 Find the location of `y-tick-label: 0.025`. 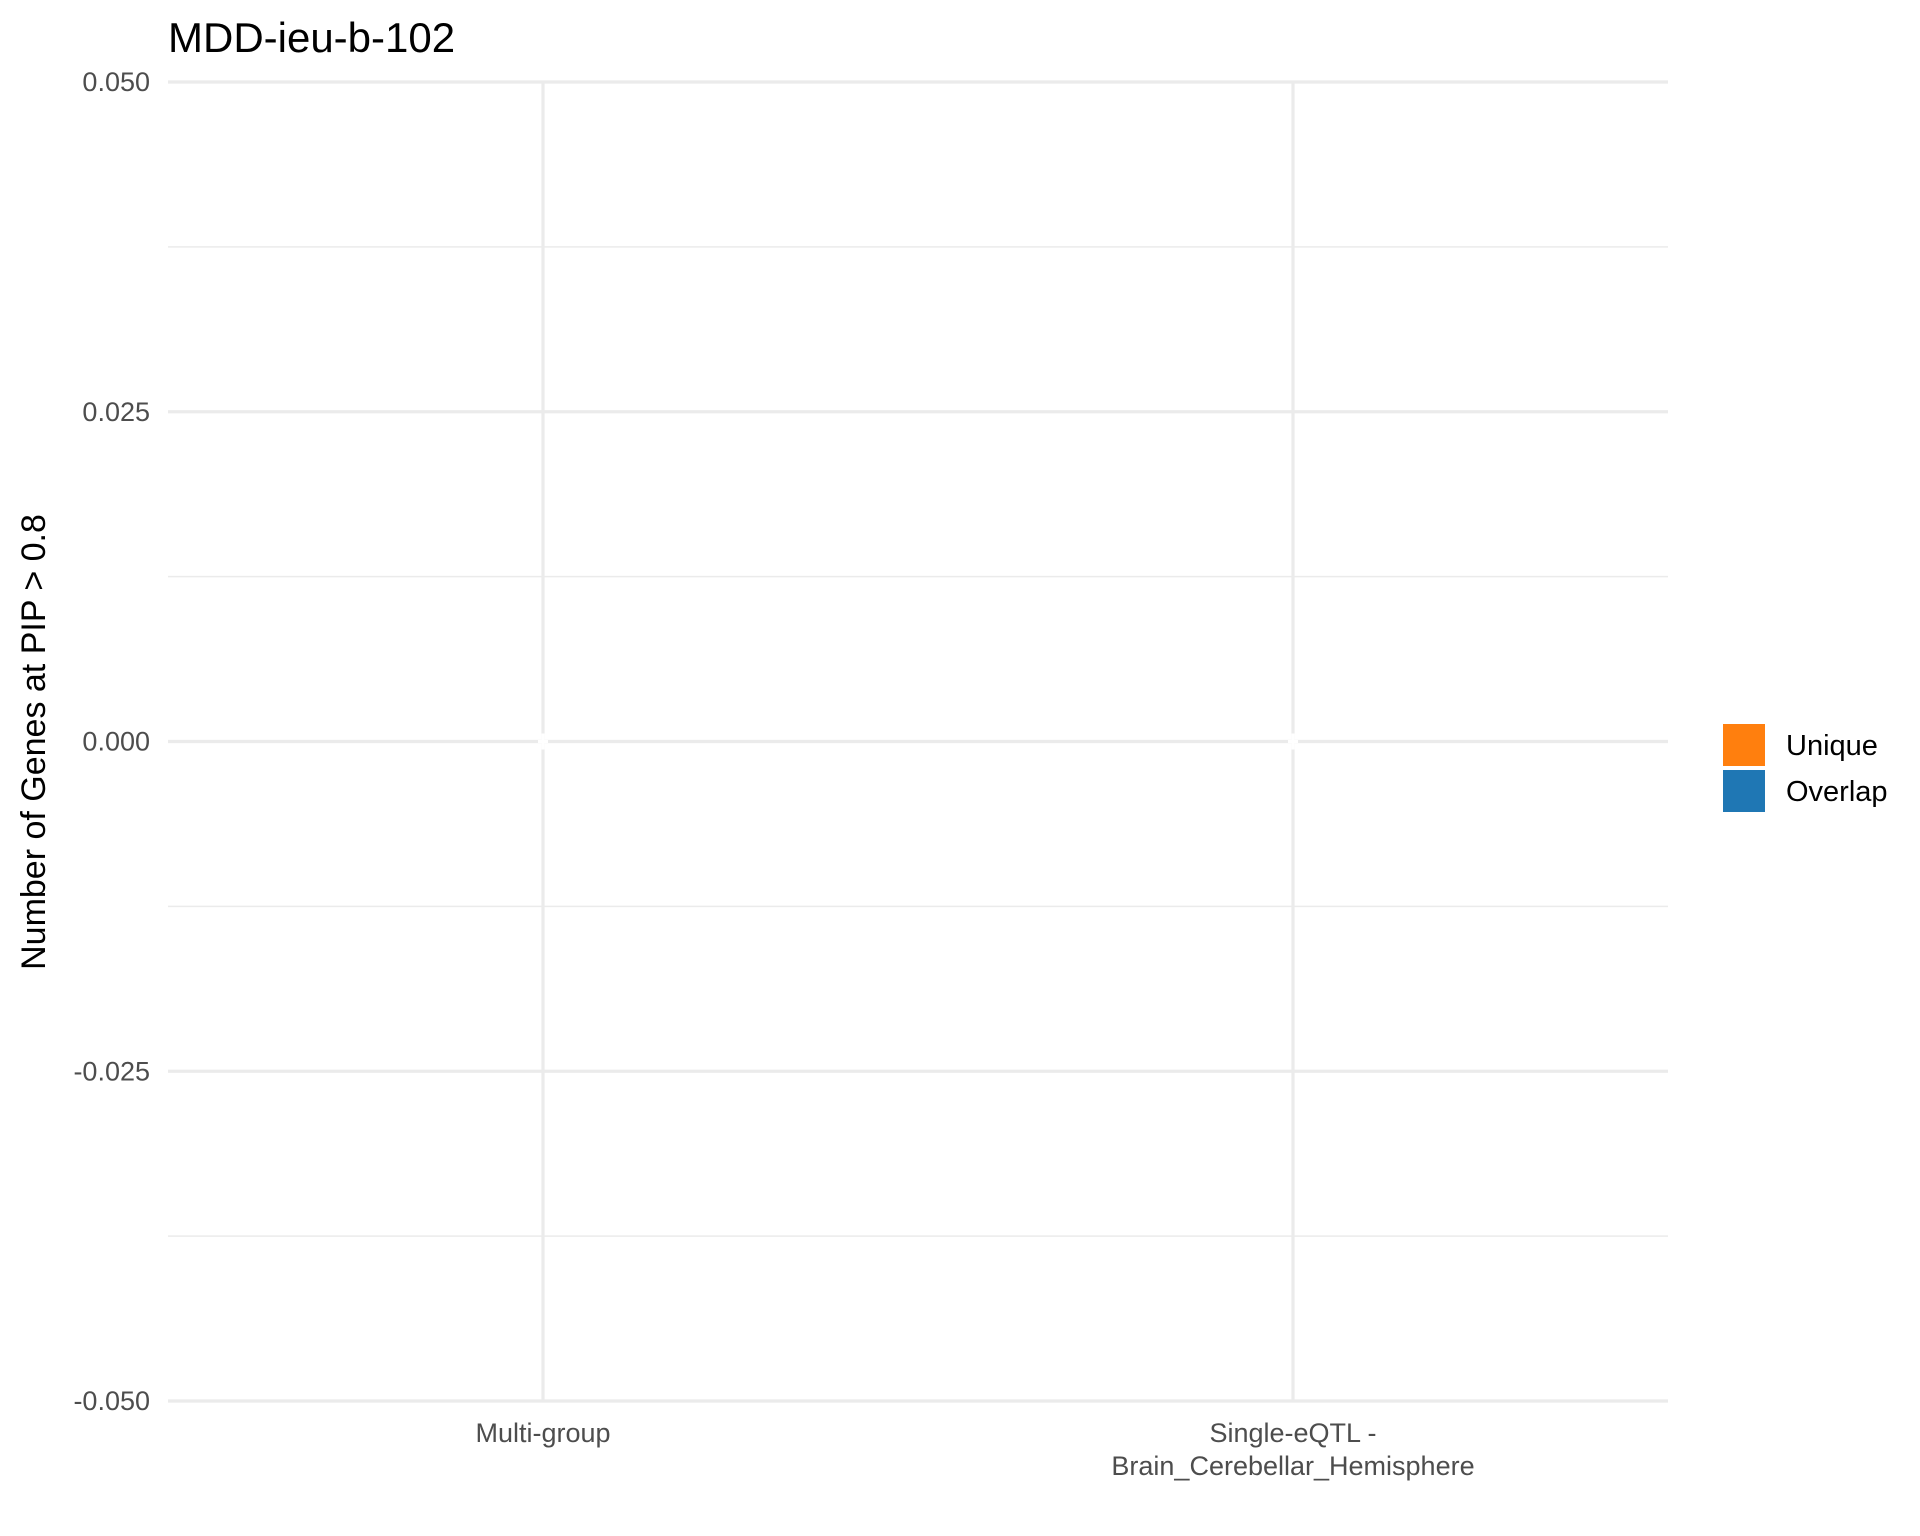

y-tick-label: 0.025 is located at coordinates (116, 412).